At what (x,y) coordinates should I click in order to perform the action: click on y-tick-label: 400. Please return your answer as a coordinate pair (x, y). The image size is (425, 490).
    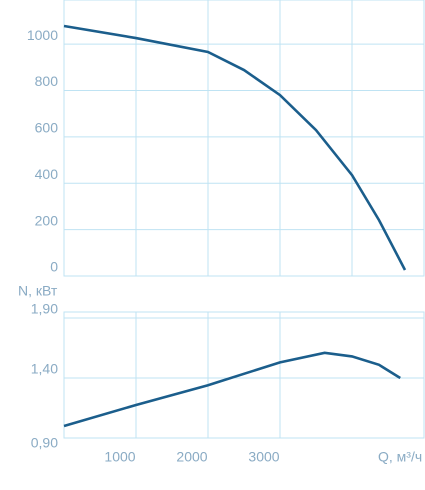
    Looking at the image, I should click on (47, 174).